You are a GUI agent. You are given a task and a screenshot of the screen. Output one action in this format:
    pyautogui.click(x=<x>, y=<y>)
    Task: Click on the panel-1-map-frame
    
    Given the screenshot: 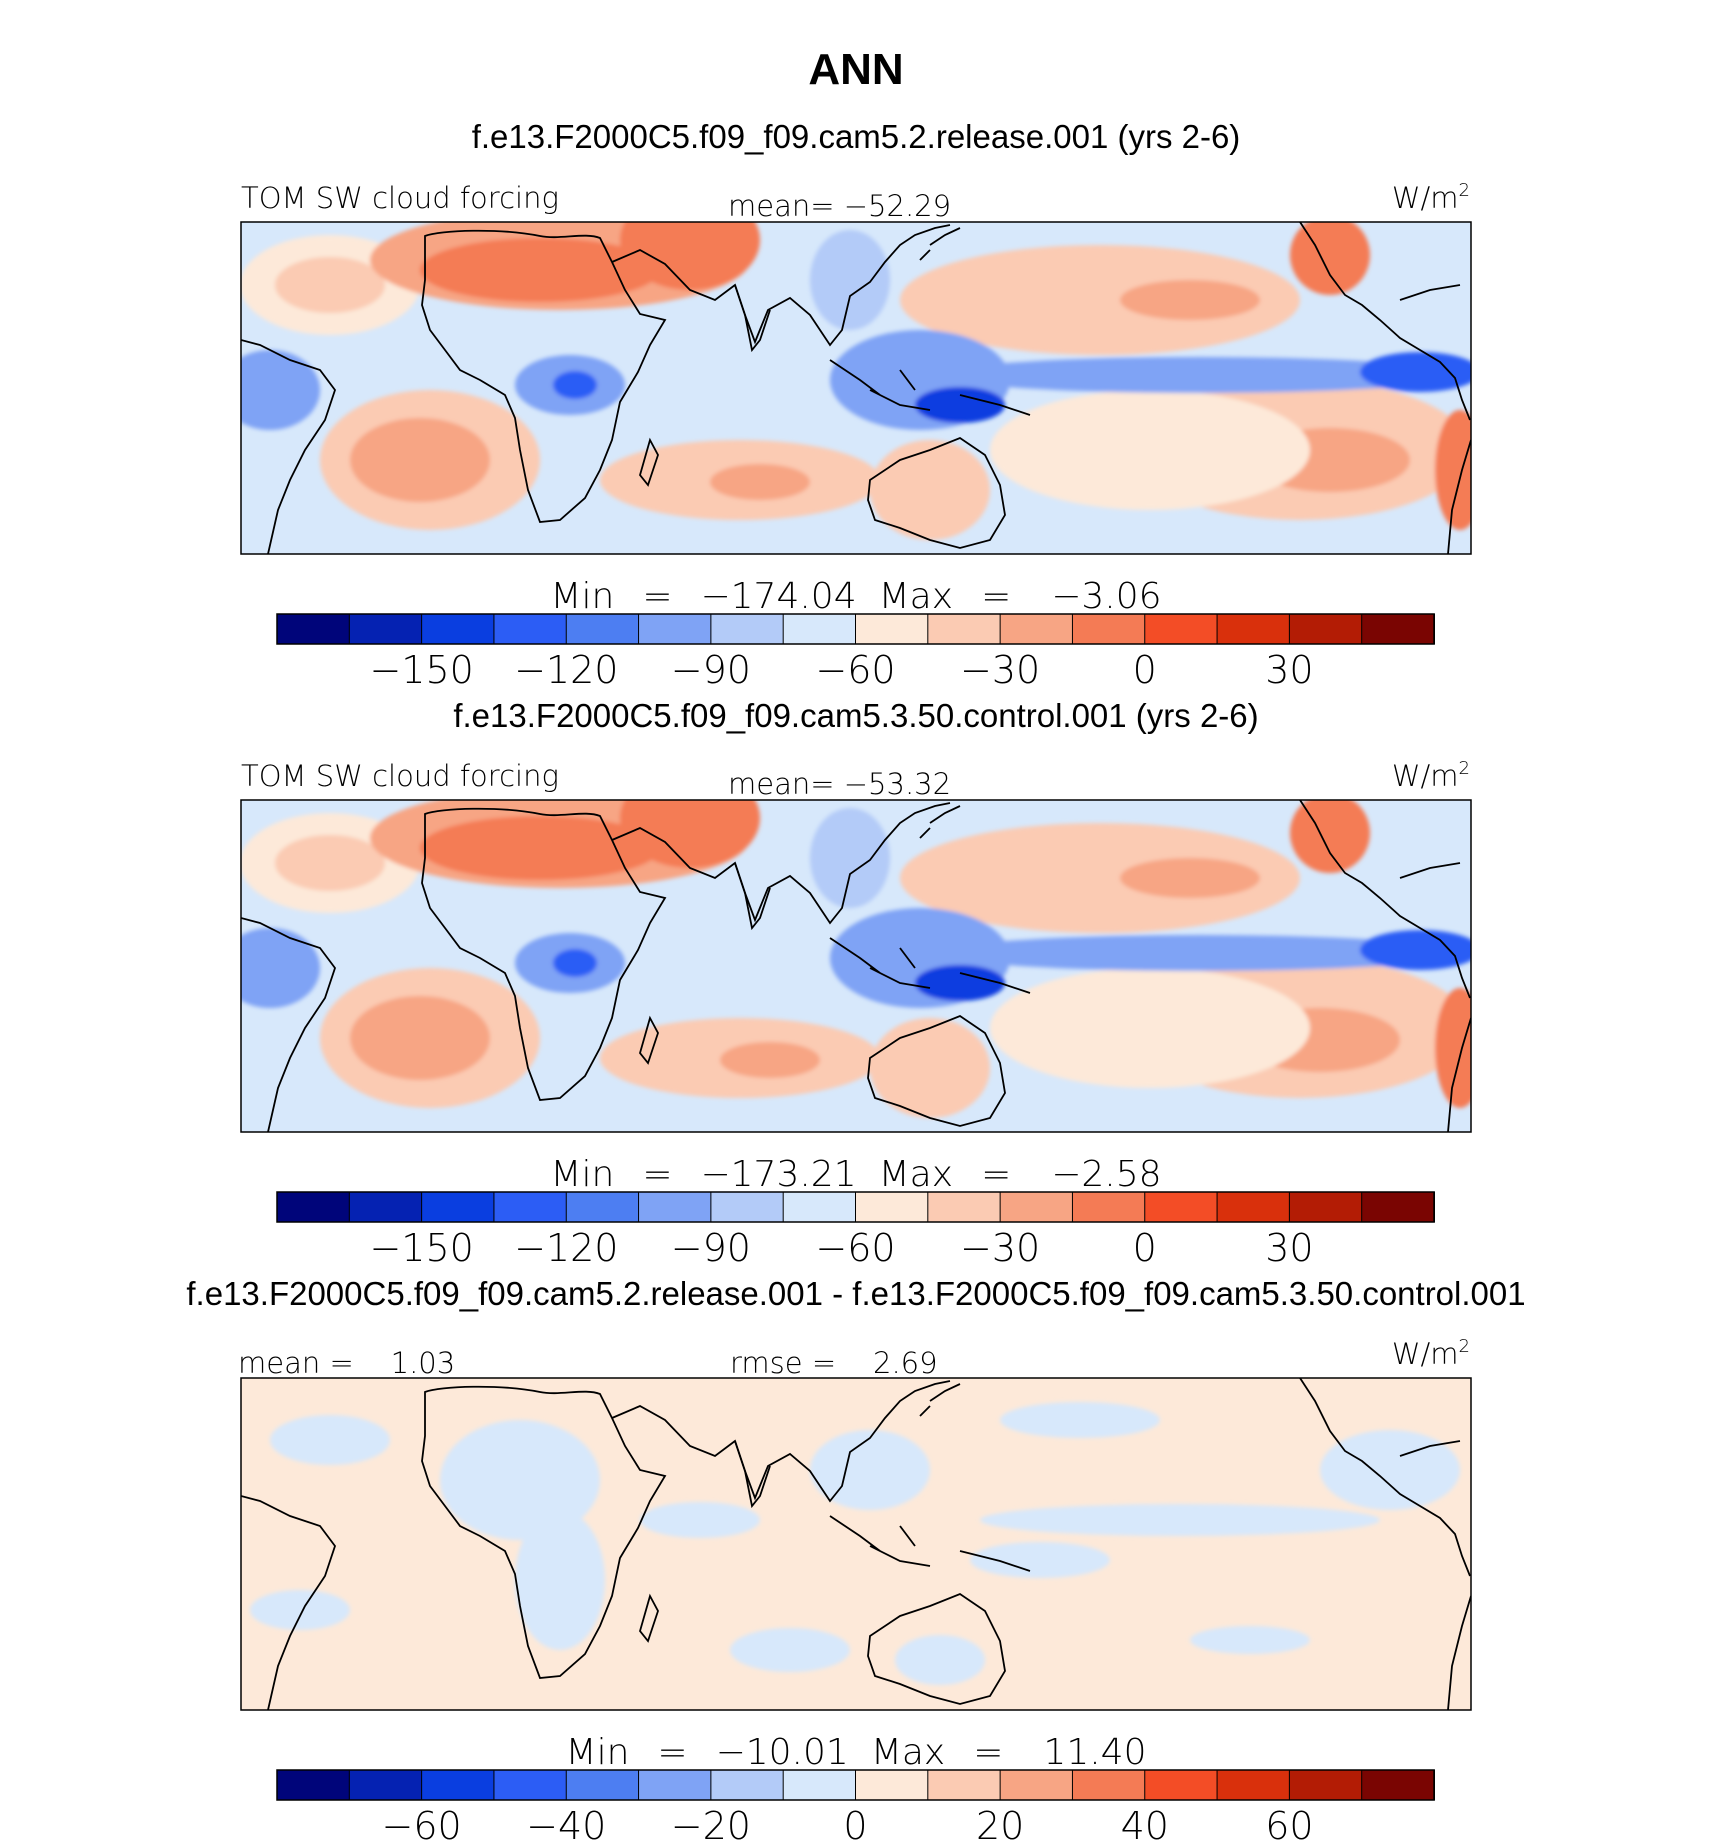 What is the action you would take?
    pyautogui.click(x=856, y=388)
    